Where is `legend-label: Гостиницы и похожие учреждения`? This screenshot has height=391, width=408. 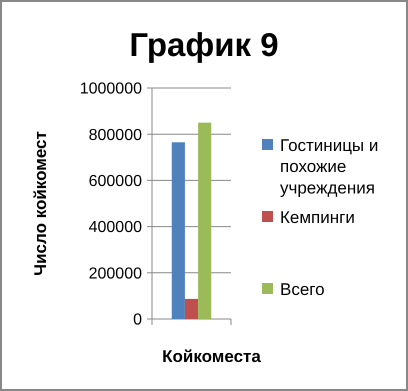
legend-label: Гостиницы и похожие учреждения is located at coordinates (329, 167).